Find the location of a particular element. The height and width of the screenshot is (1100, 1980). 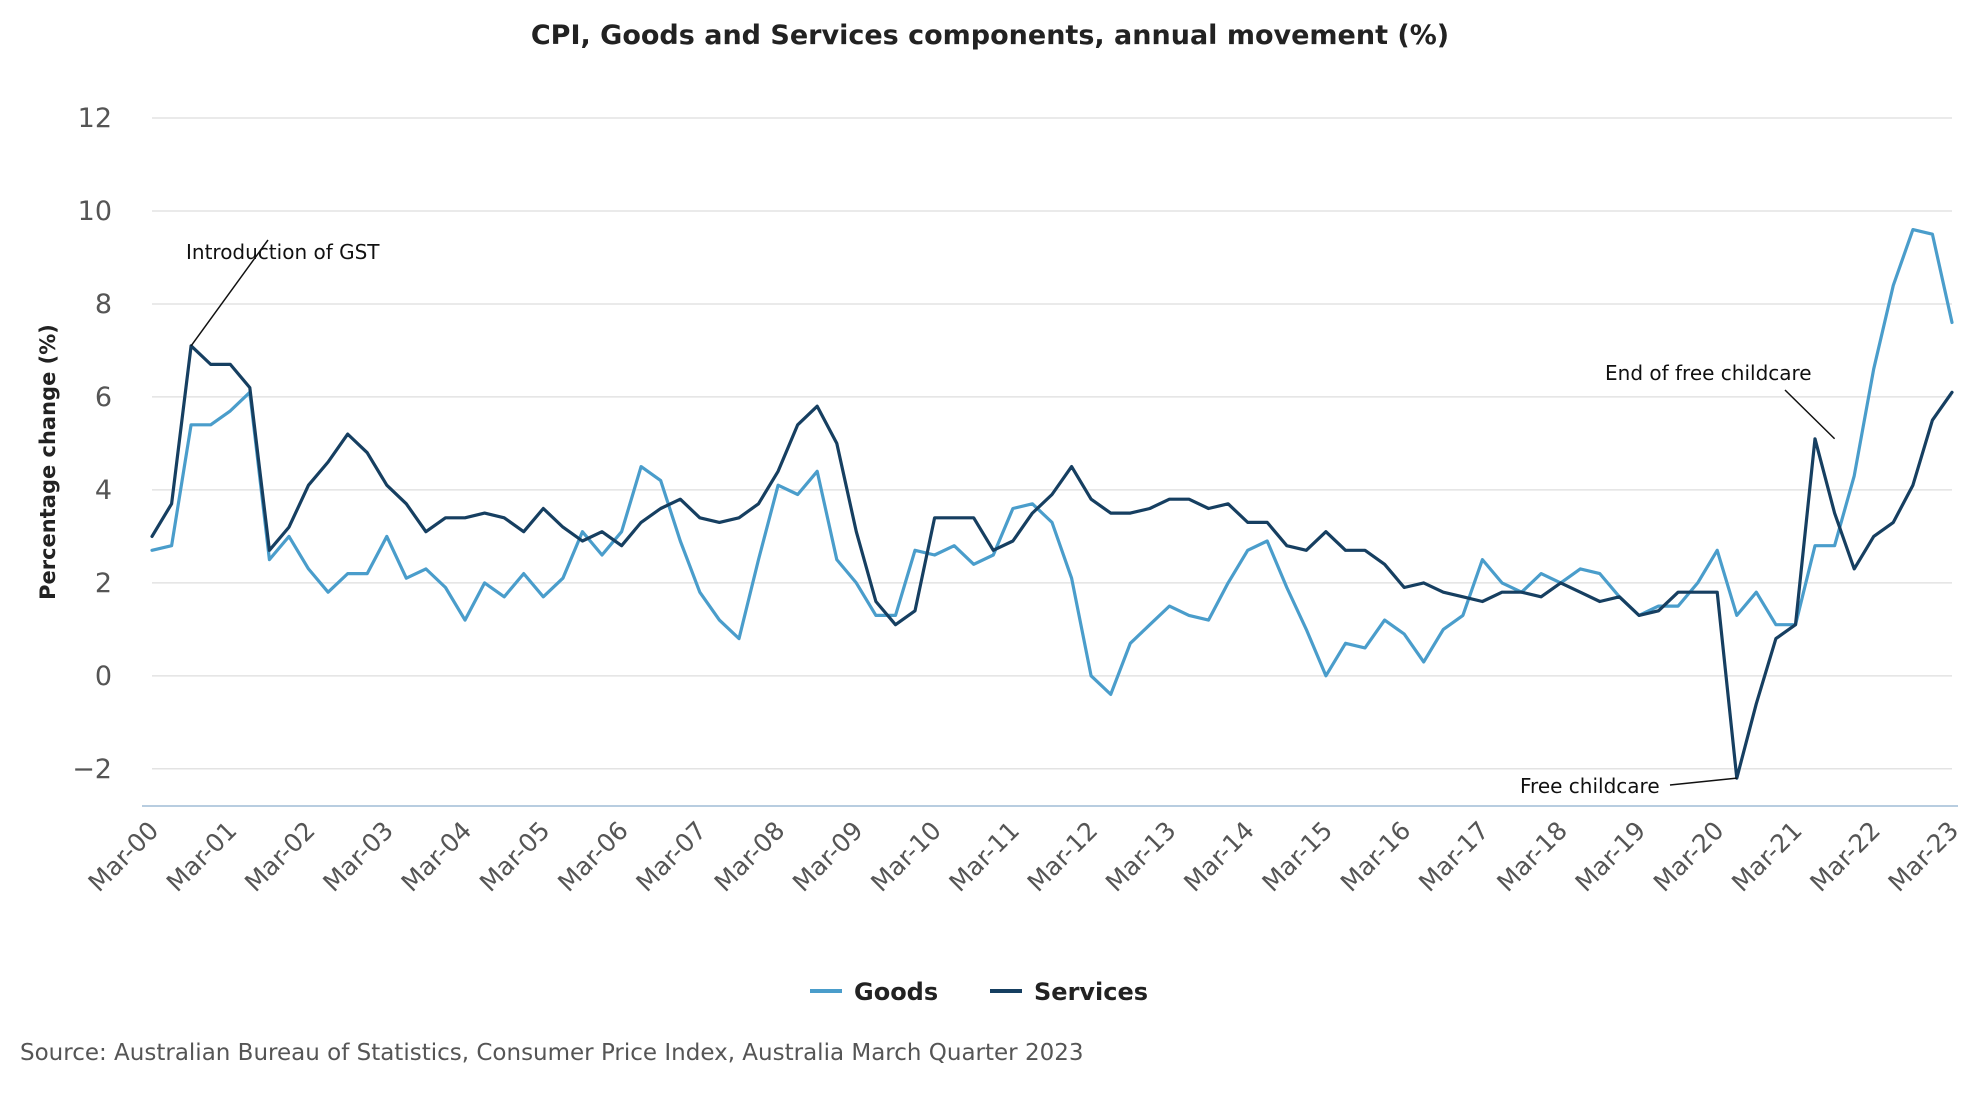

x-tick-label: Mar-22 is located at coordinates (1845, 857).